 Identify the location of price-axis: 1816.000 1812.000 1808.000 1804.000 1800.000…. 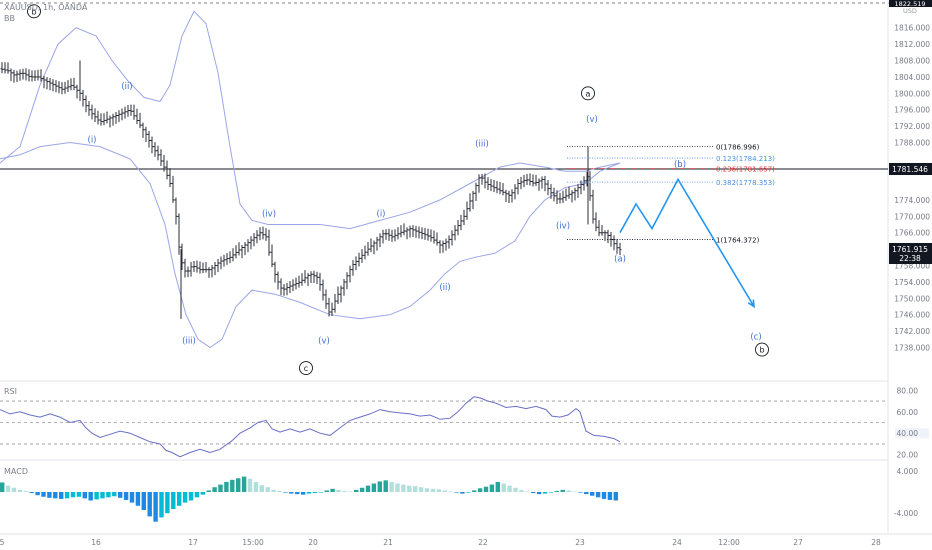
(910, 259).